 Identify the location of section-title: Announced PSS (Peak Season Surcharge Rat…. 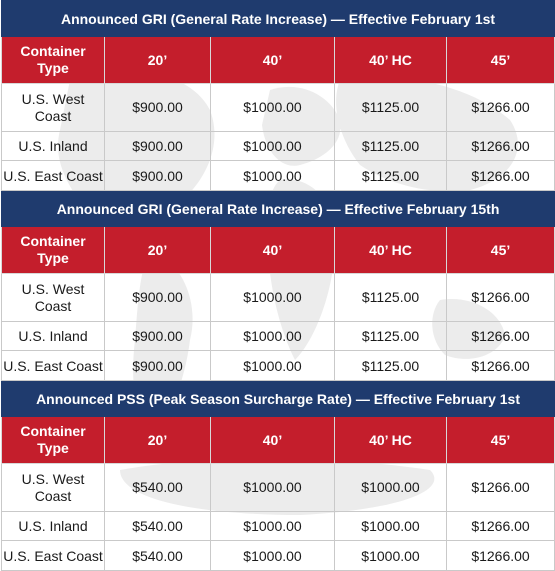
(277, 398).